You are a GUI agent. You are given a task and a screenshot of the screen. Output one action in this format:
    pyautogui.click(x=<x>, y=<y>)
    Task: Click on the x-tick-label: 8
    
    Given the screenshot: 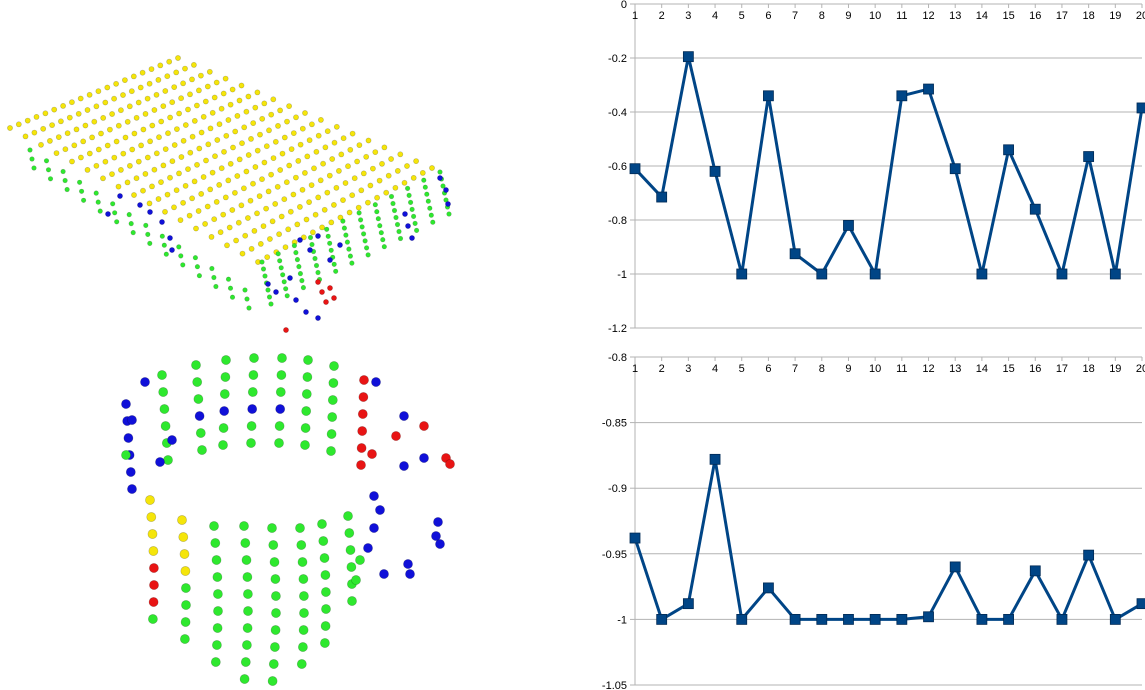 What is the action you would take?
    pyautogui.click(x=822, y=369)
    